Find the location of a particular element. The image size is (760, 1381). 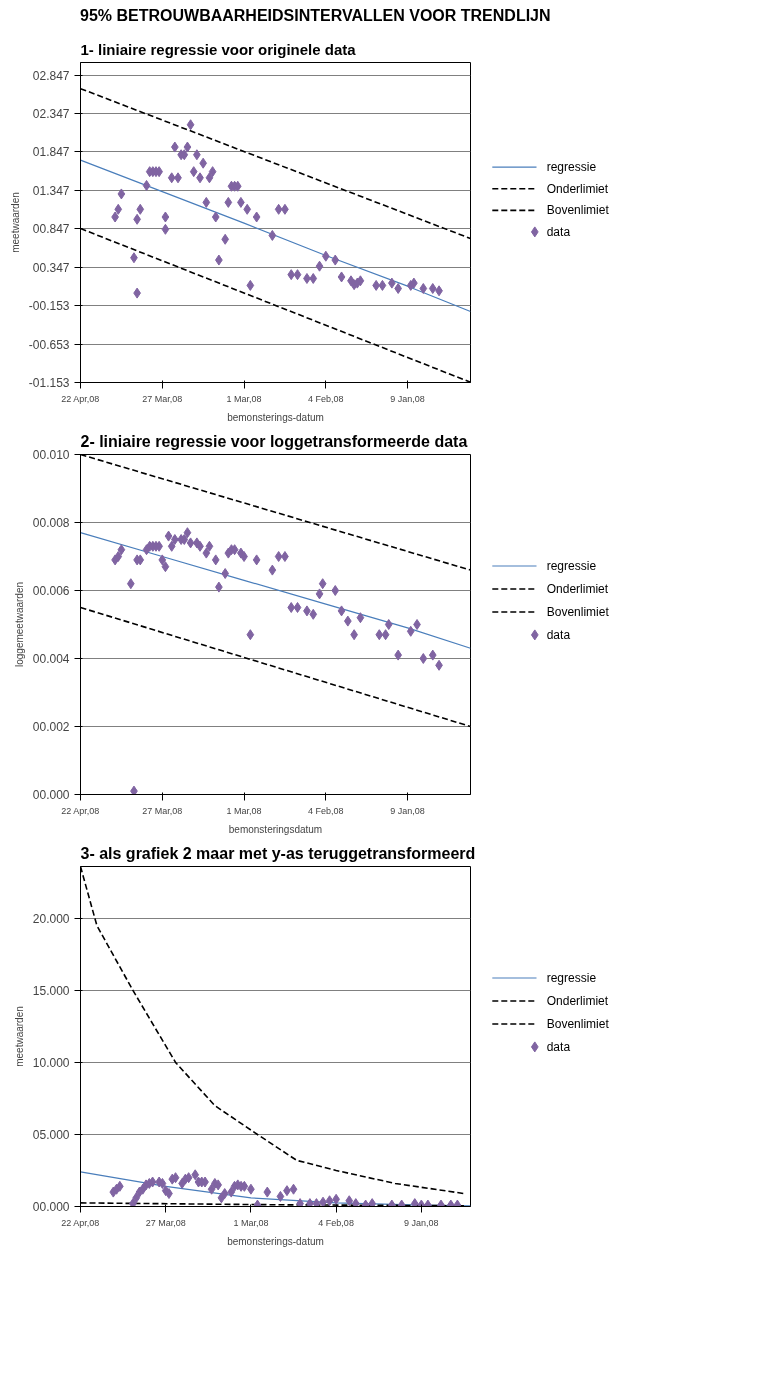

chart-subtitle: 1- liniaire regressie voor originele data is located at coordinates (218, 49).